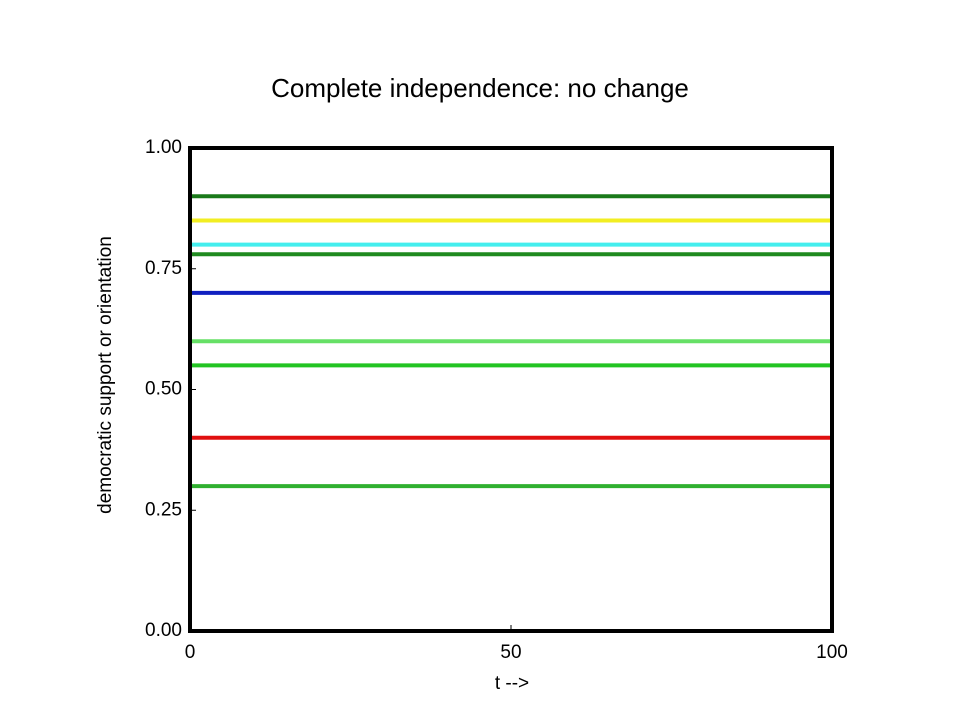 The height and width of the screenshot is (720, 960). Describe the element at coordinates (510, 652) in the screenshot. I see `x-tick-label: 50` at that location.